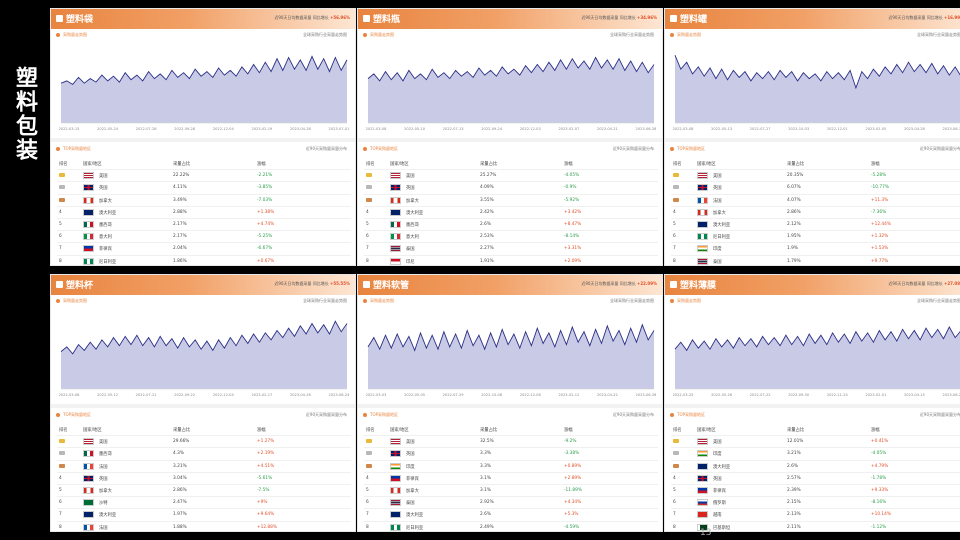  I want to click on x-tick-label: 2022-05-24, so click(108, 129).